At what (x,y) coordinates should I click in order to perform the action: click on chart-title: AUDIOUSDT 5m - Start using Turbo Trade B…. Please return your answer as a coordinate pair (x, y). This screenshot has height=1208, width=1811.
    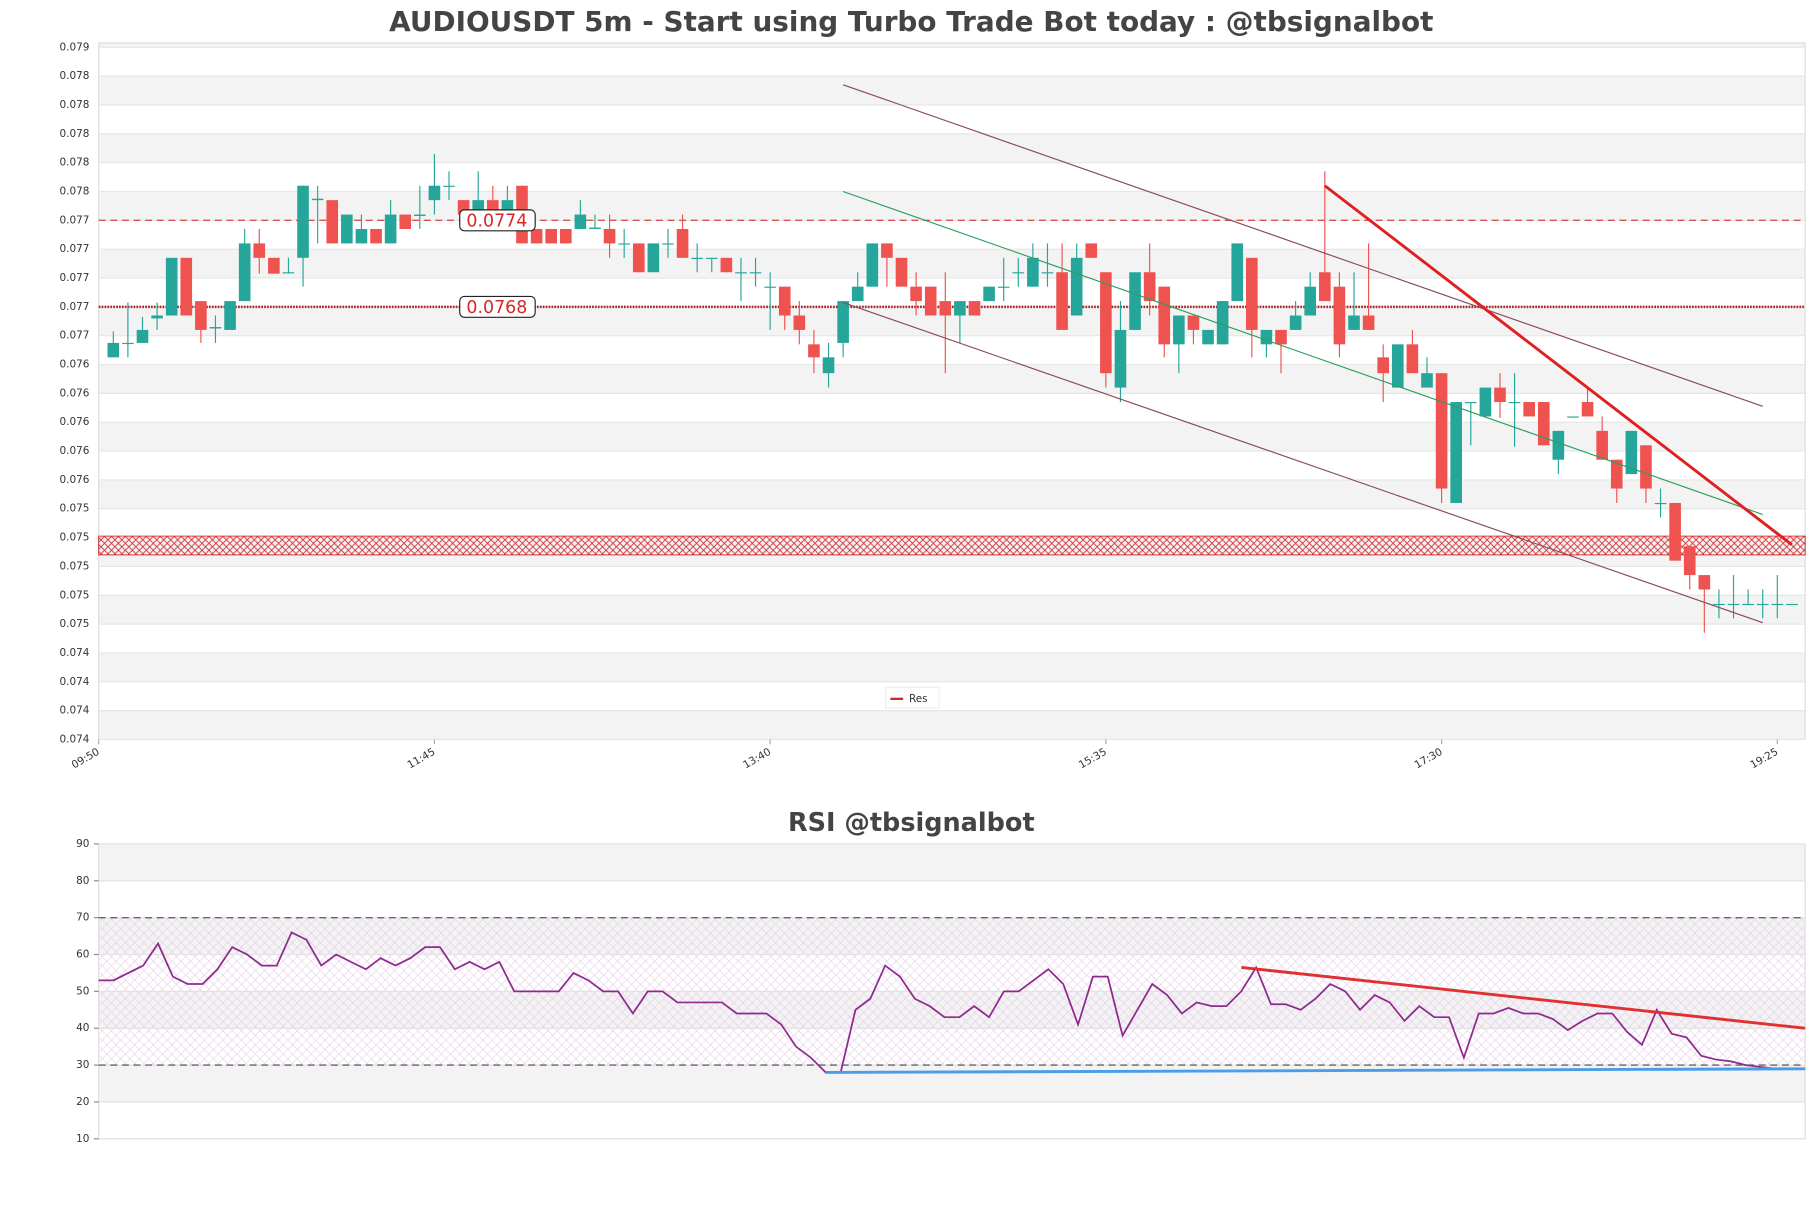
    Looking at the image, I should click on (911, 21).